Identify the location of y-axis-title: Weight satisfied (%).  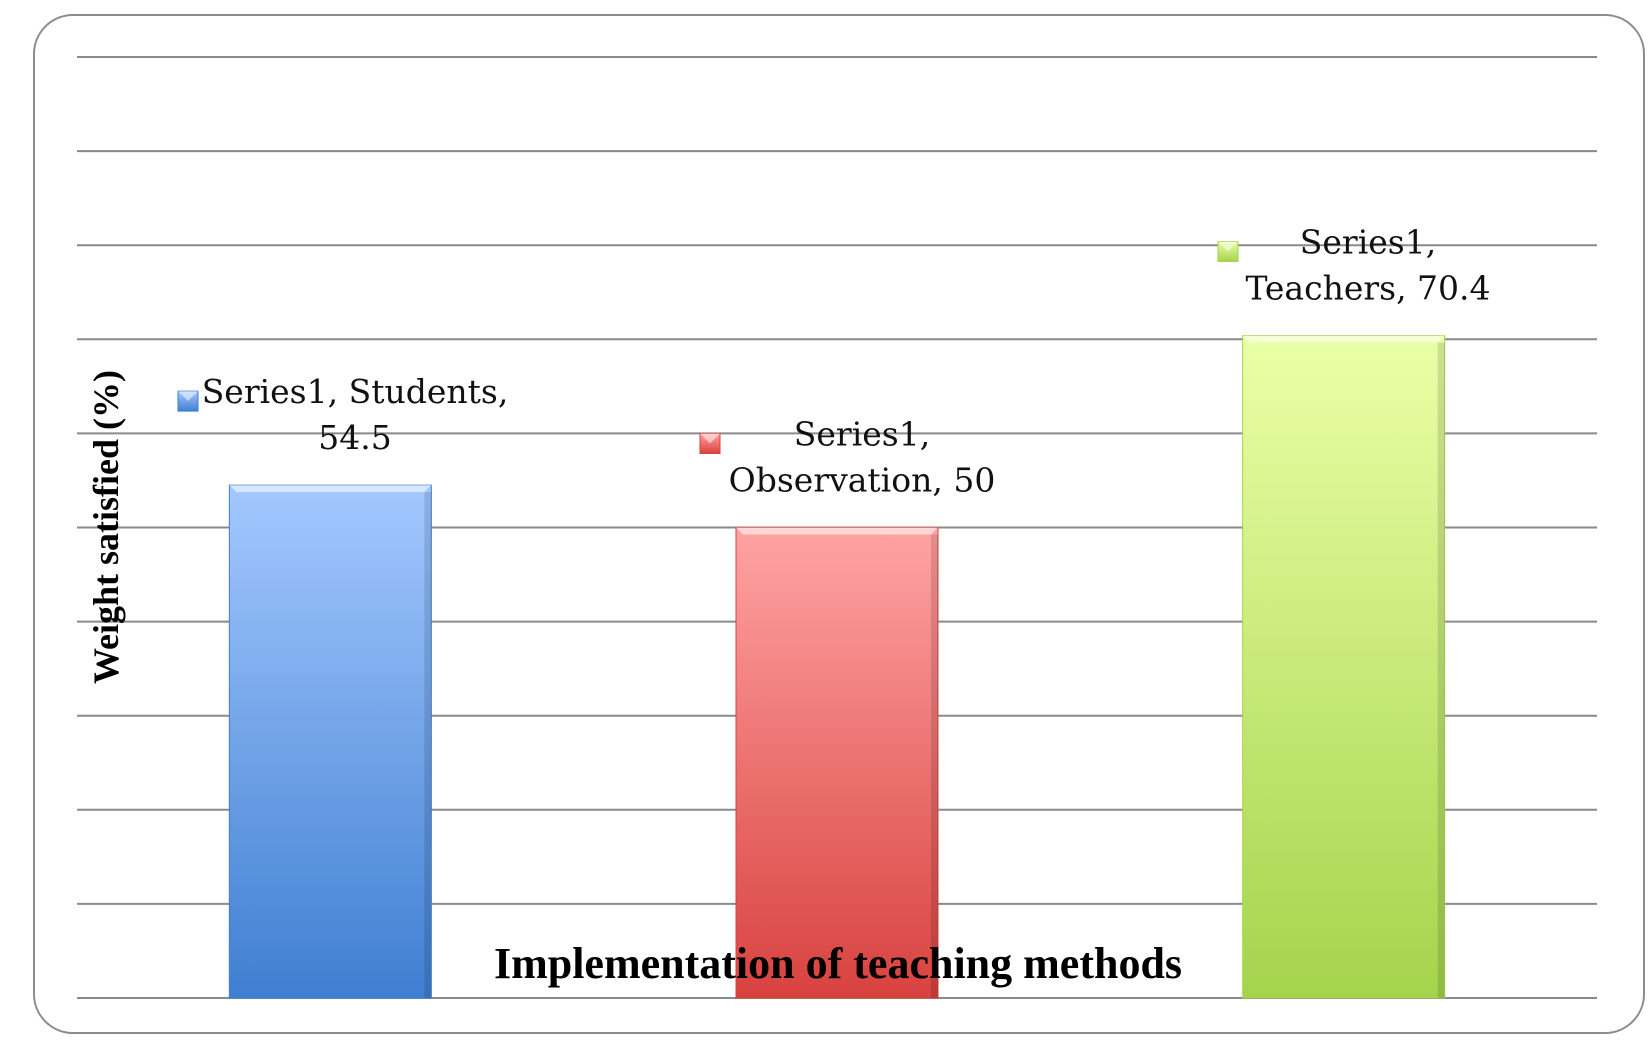
(106, 527).